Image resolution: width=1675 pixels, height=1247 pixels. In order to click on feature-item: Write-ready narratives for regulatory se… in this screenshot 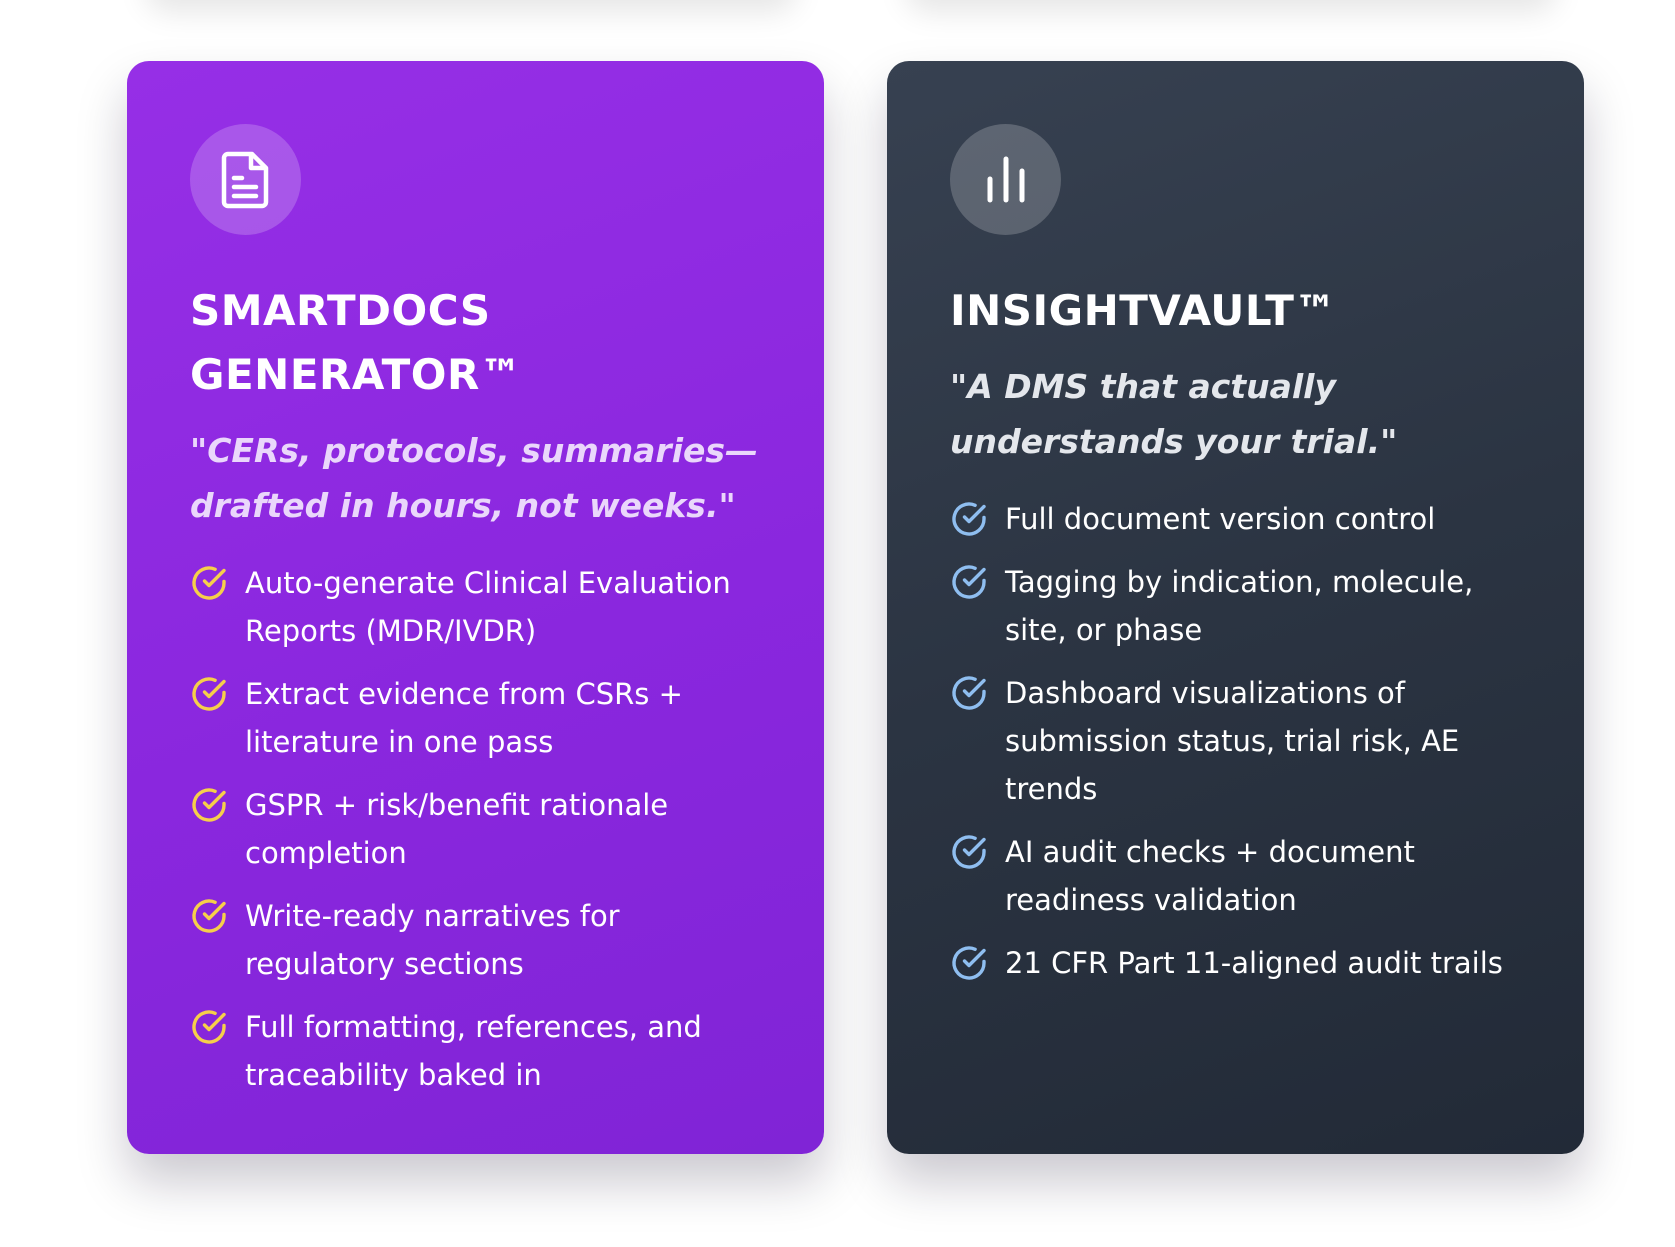, I will do `click(482, 940)`.